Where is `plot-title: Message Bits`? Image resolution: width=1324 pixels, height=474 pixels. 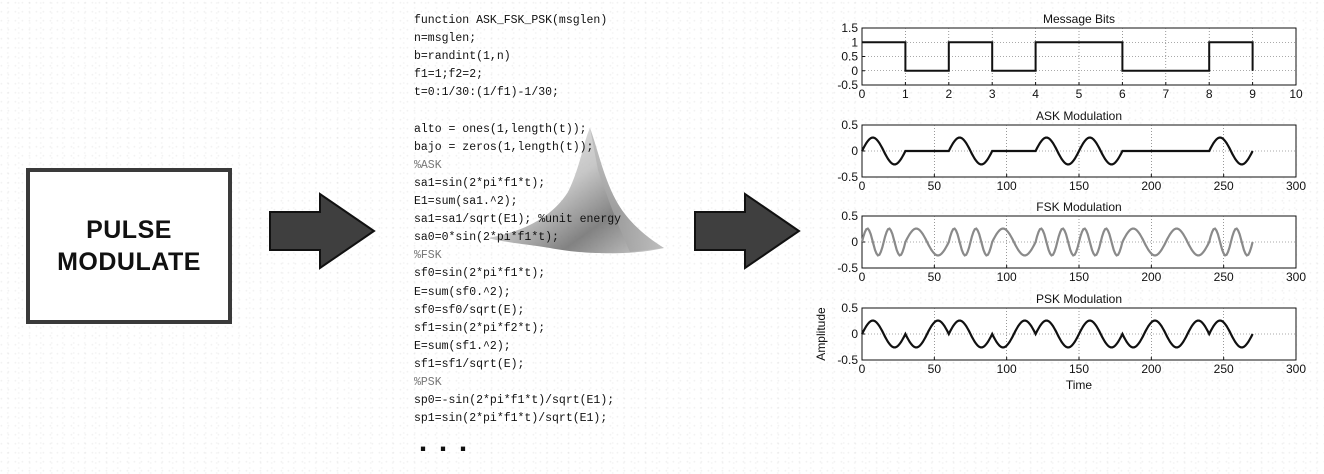
plot-title: Message Bits is located at coordinates (1079, 19).